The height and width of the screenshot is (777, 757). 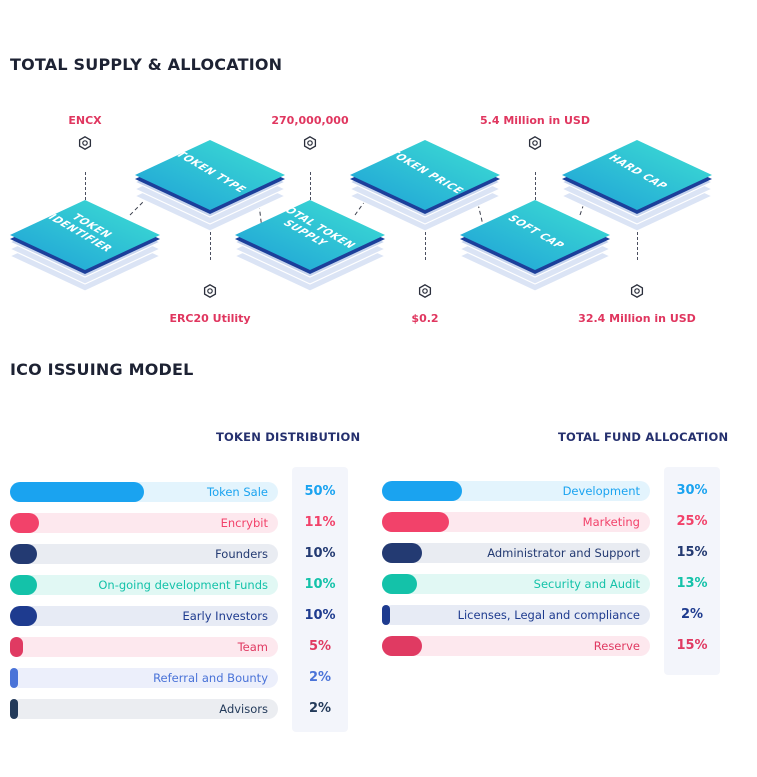 I want to click on row-percent: 25%, so click(x=692, y=521).